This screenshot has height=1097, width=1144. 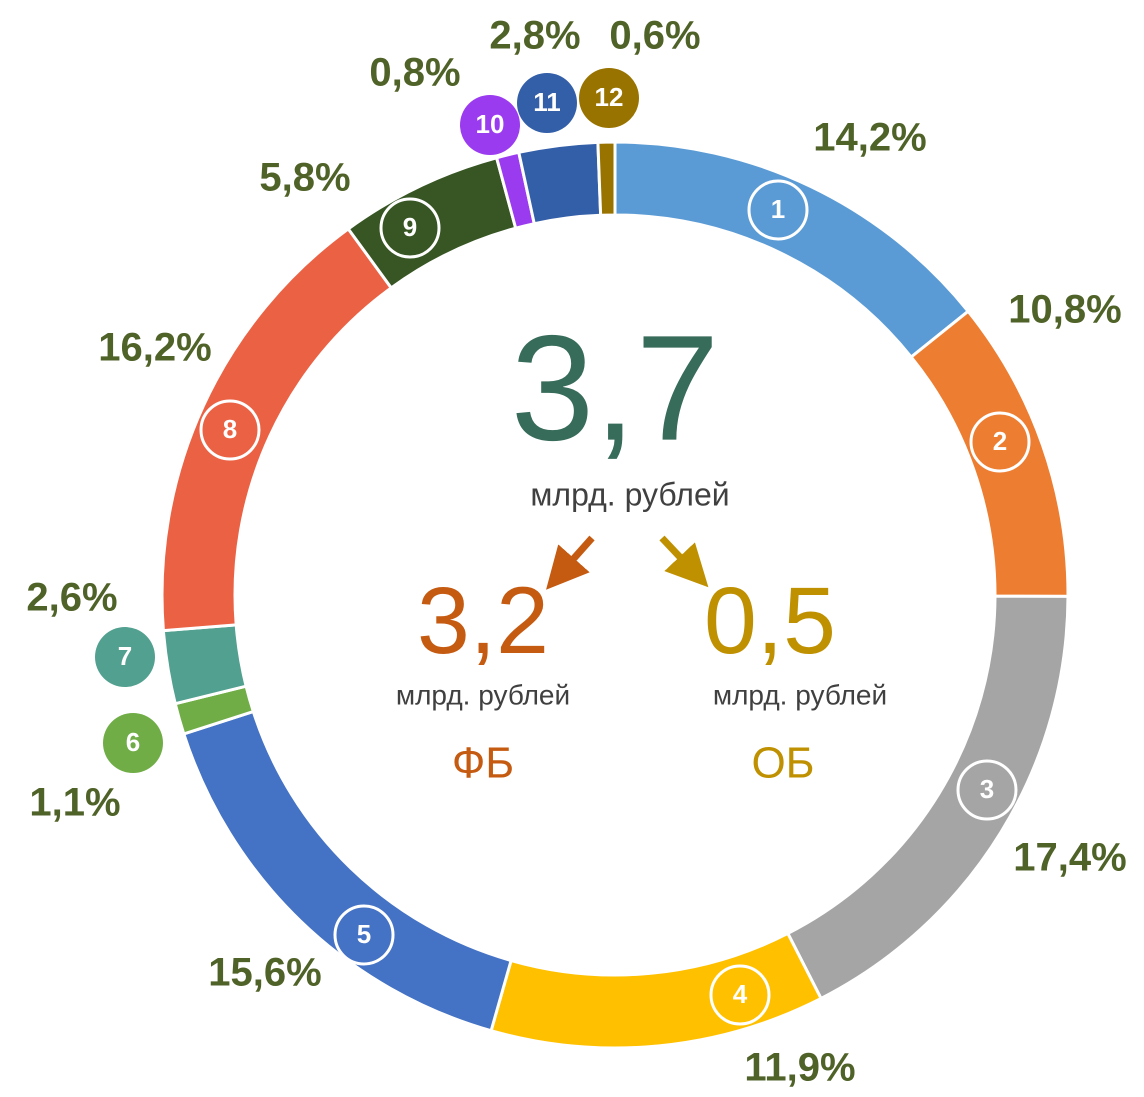 I want to click on value-label: 14,2%, so click(x=869, y=138).